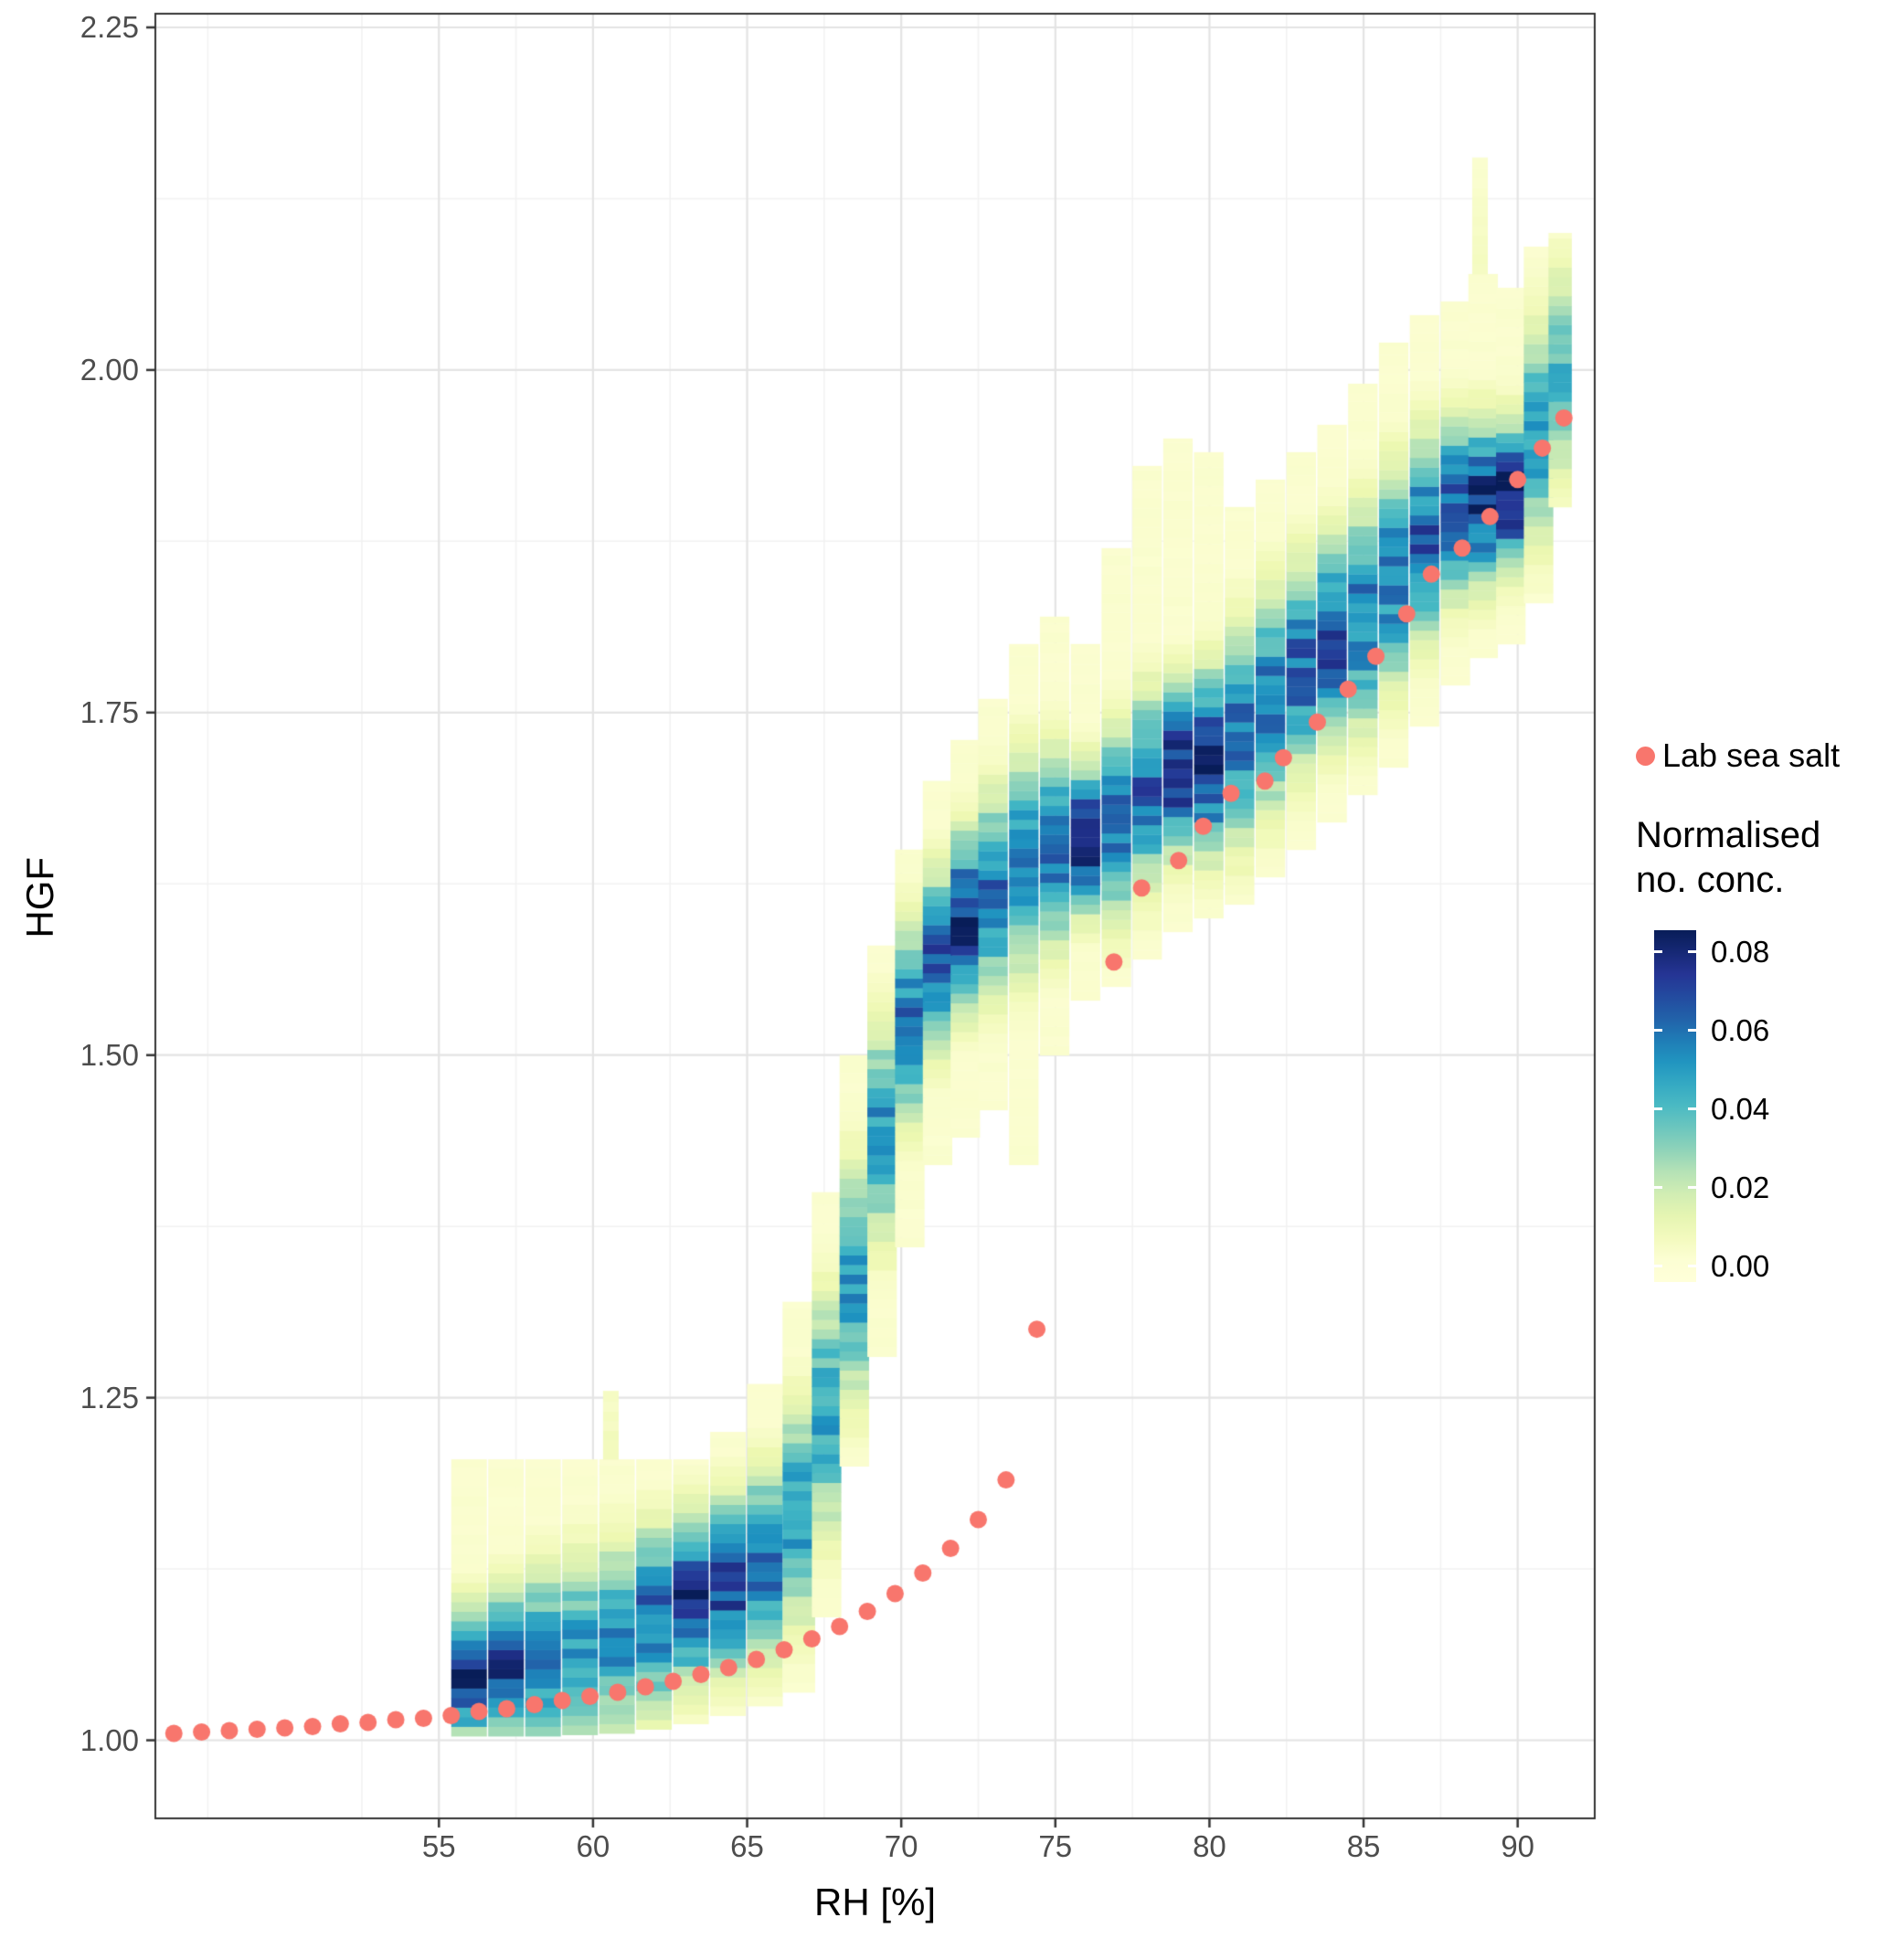 Image resolution: width=1889 pixels, height=1960 pixels. I want to click on legend-point-icon, so click(1645, 756).